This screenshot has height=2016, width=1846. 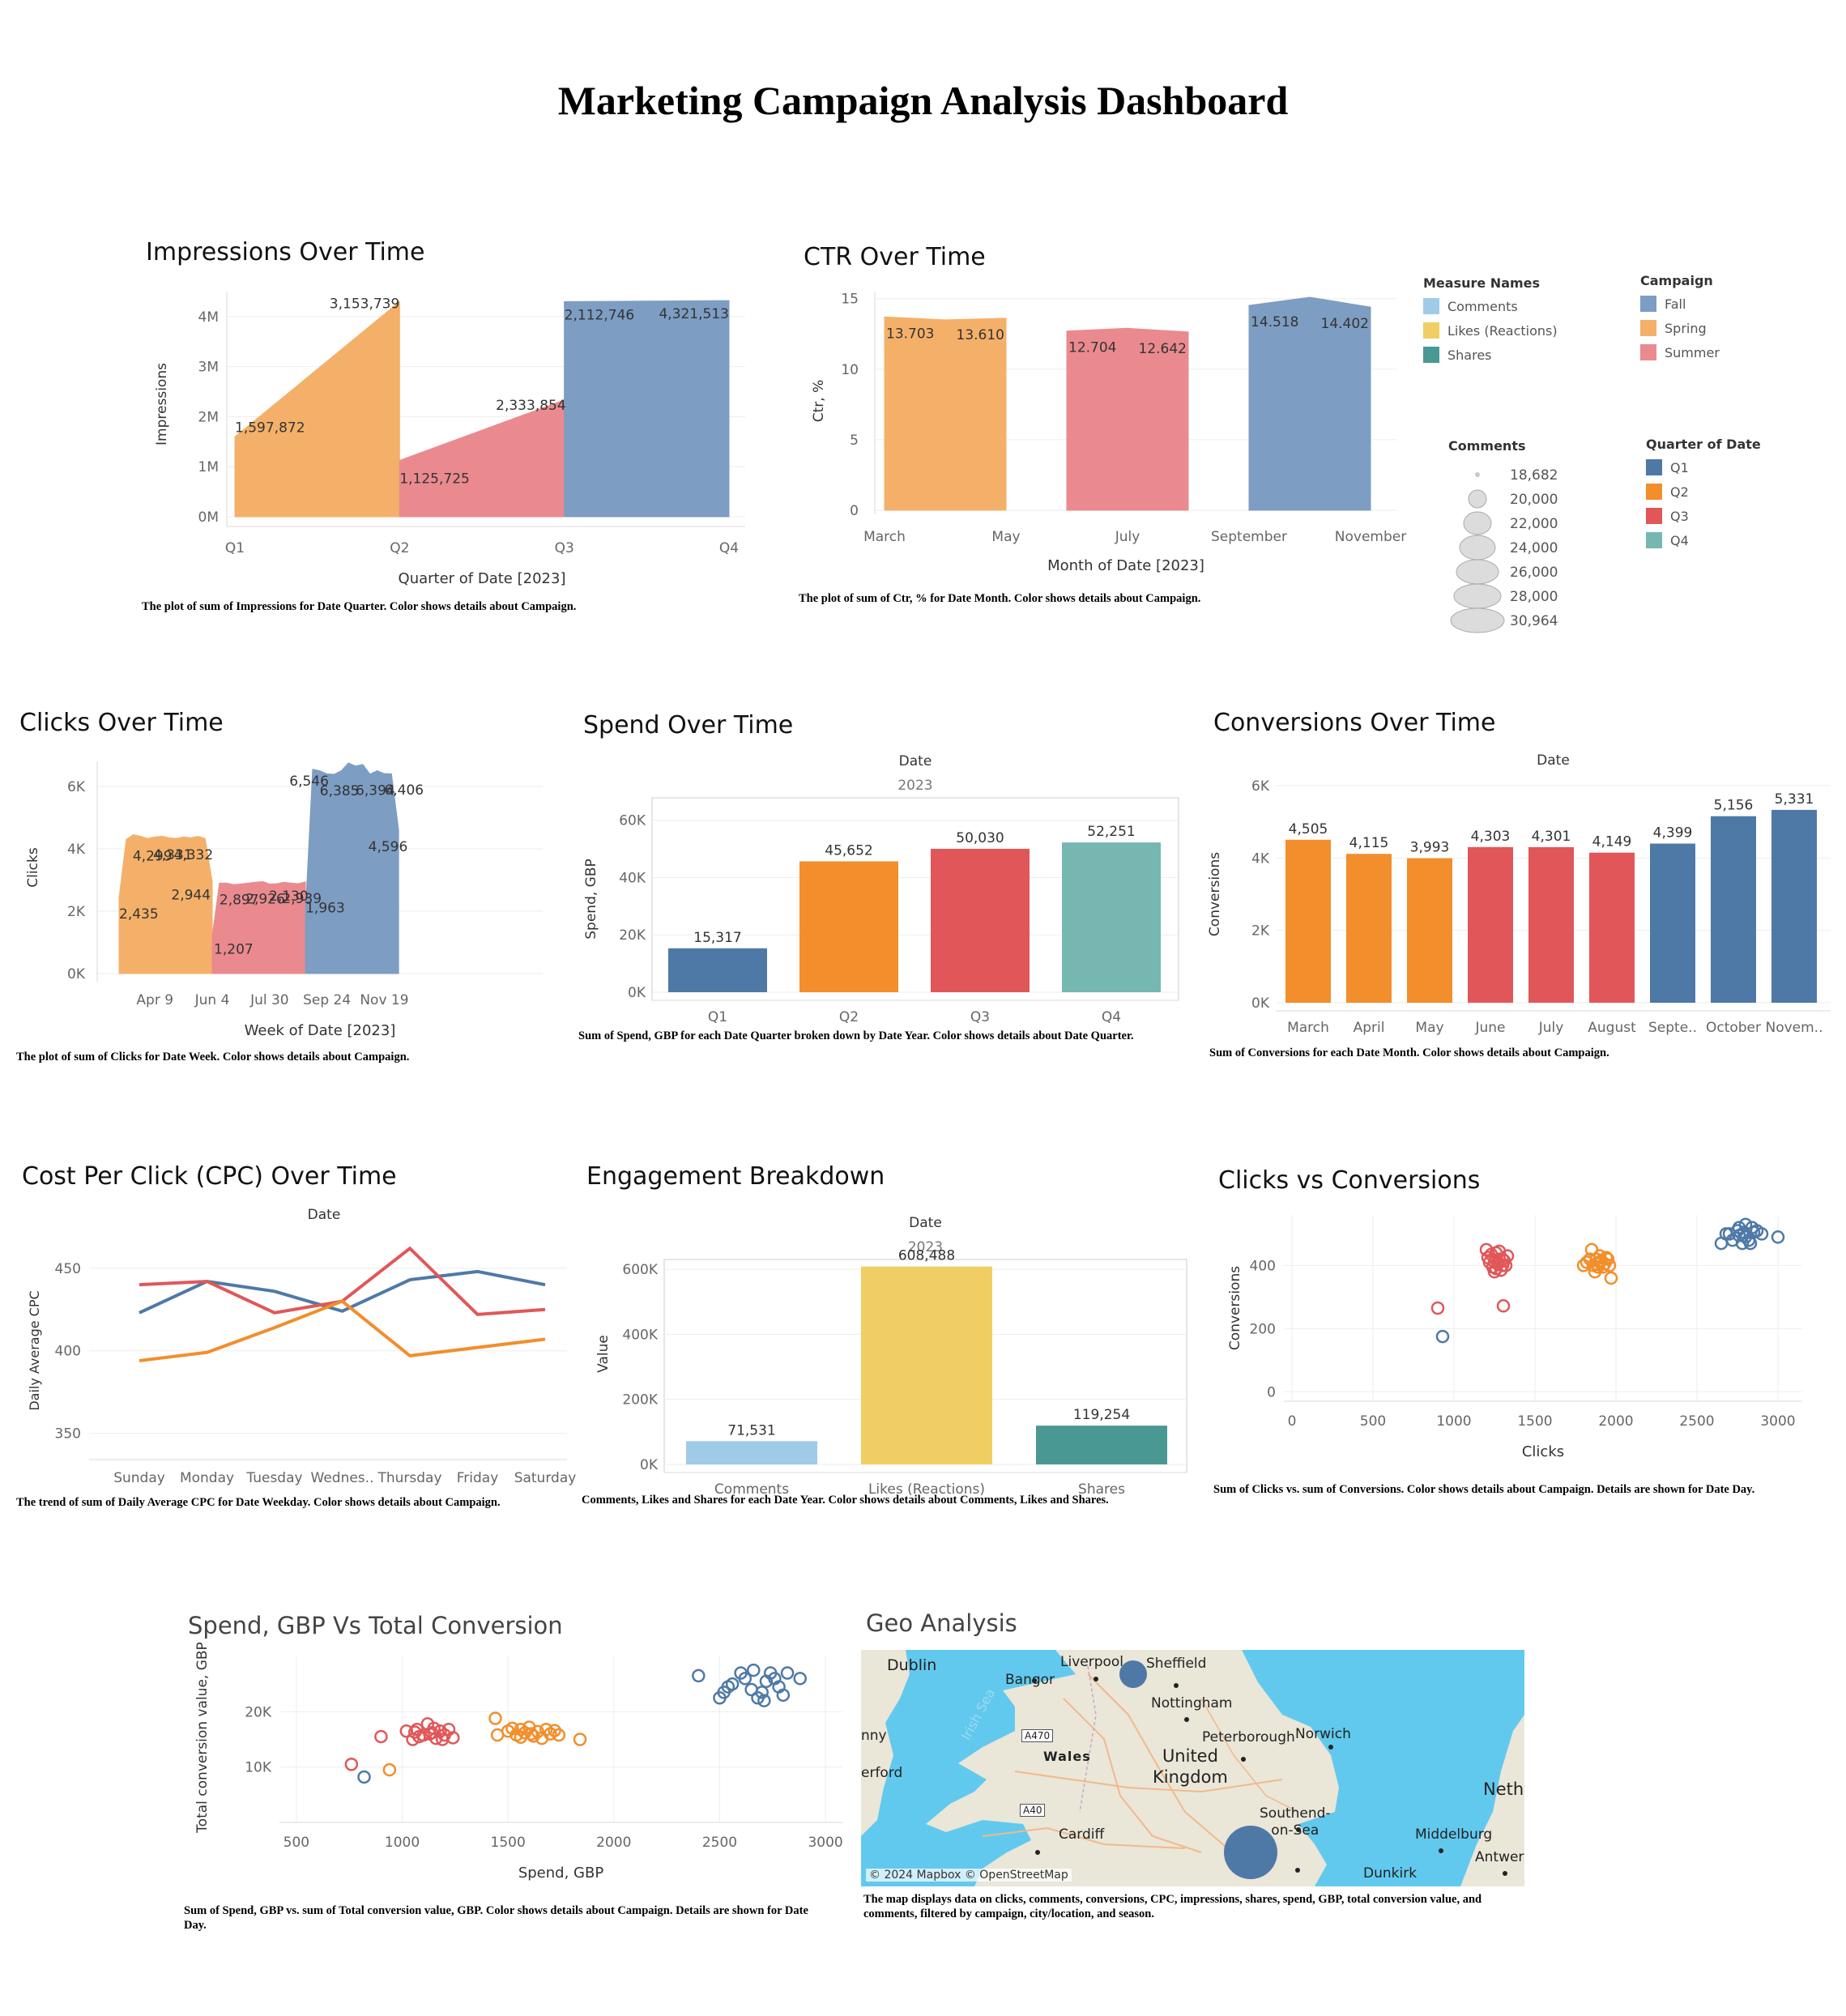 What do you see at coordinates (735, 1176) in the screenshot?
I see `engagement-title: Engagement Breakdown` at bounding box center [735, 1176].